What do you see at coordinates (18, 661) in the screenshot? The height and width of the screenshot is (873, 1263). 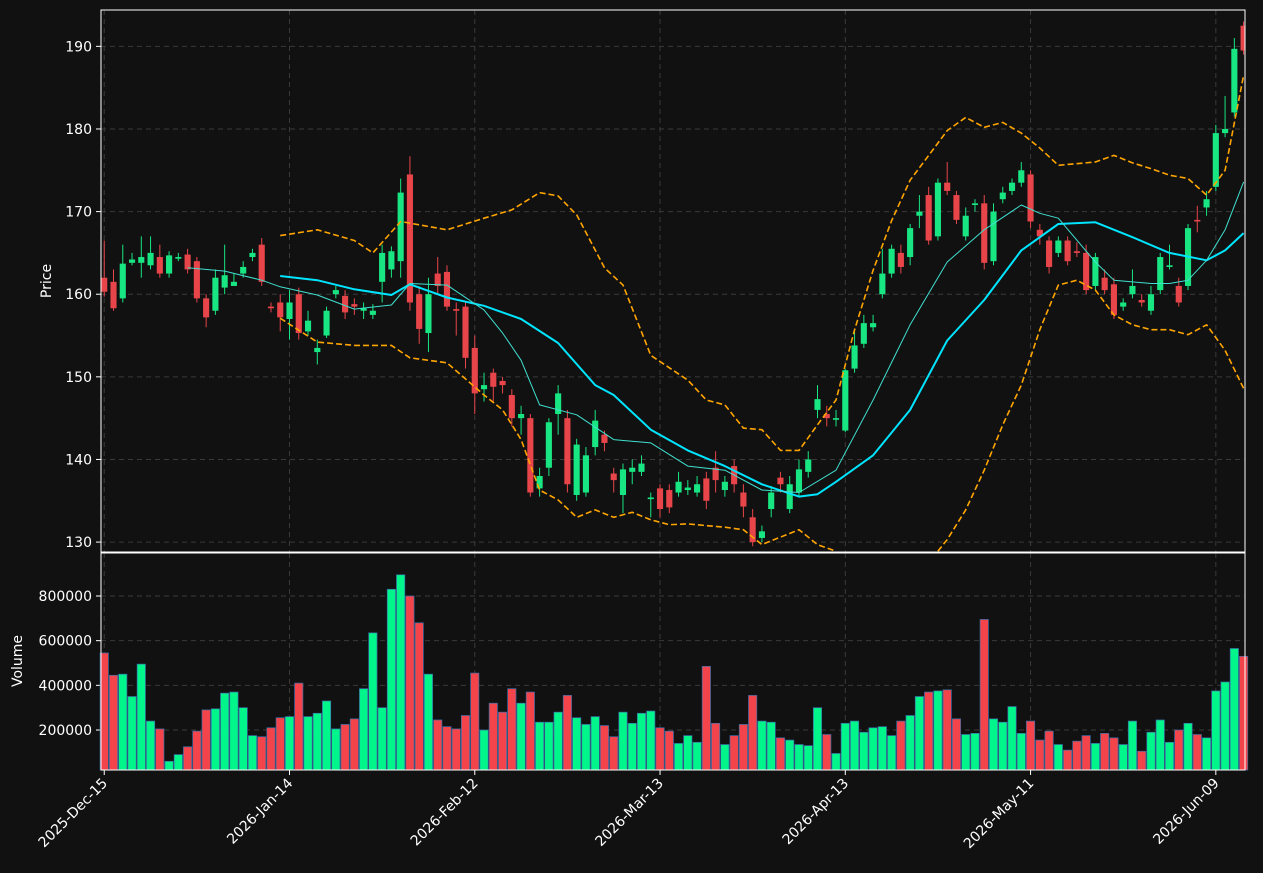 I see `volume-axis-label: Volume` at bounding box center [18, 661].